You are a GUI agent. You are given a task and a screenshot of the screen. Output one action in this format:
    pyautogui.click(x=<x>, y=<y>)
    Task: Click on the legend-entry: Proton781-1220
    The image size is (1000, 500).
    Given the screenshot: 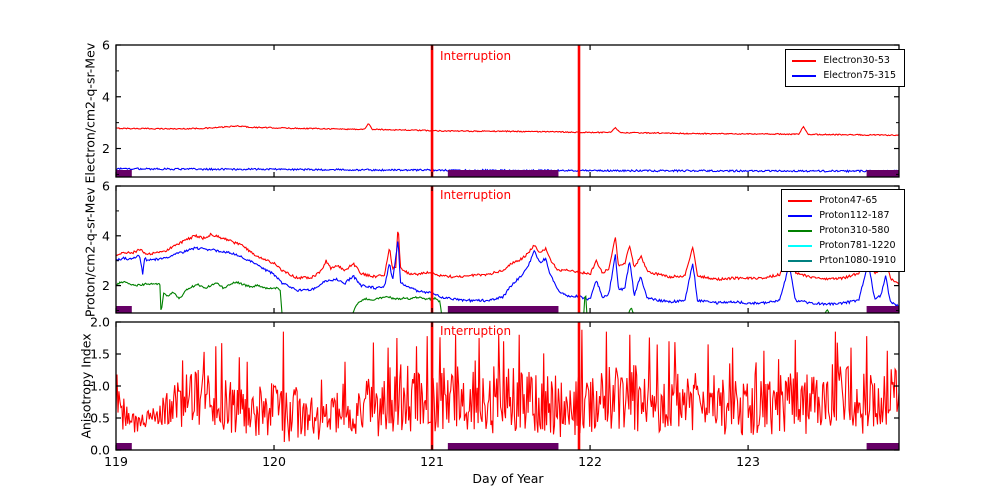 What is the action you would take?
    pyautogui.click(x=842, y=245)
    